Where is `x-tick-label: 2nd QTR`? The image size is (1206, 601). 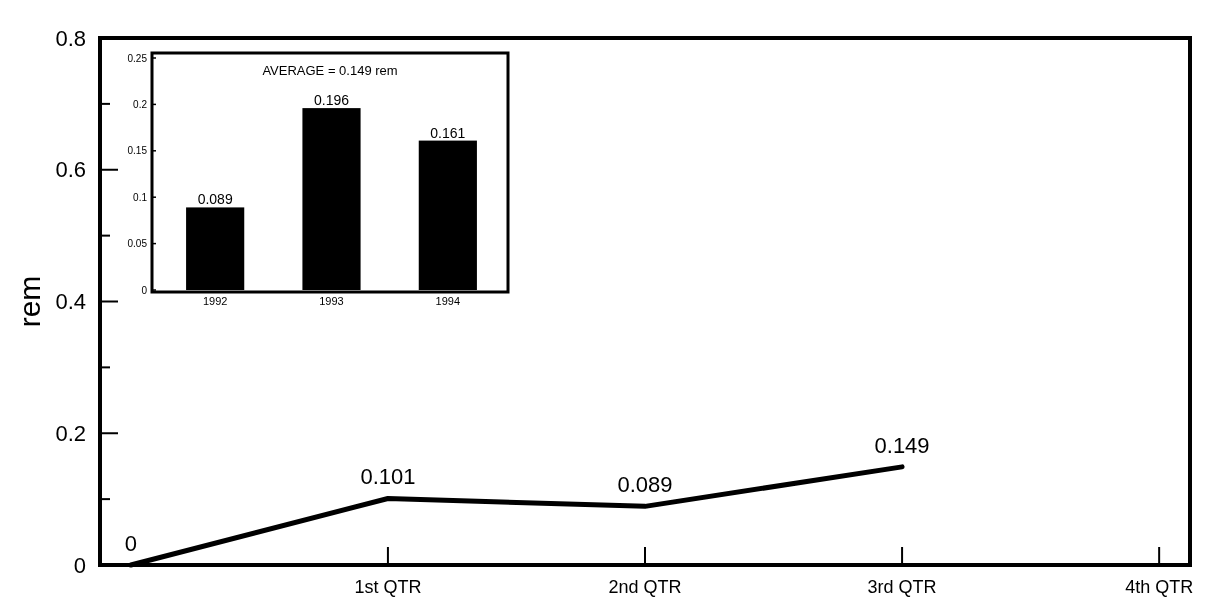 x-tick-label: 2nd QTR is located at coordinates (645, 587).